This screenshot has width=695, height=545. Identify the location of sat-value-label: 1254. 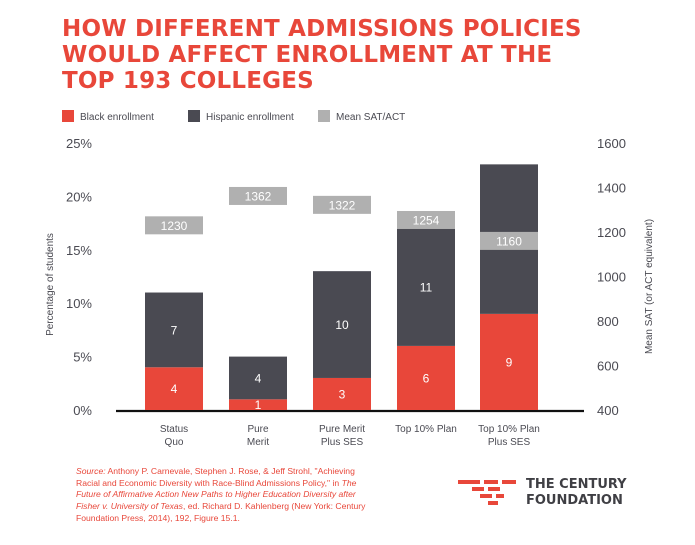
(426, 220).